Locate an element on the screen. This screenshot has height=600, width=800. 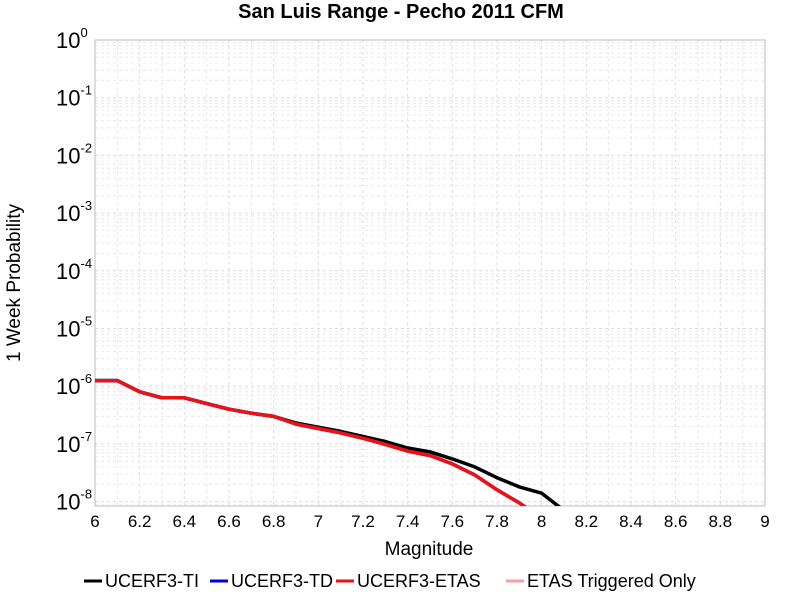
x-tick-label: 6.8 is located at coordinates (274, 521).